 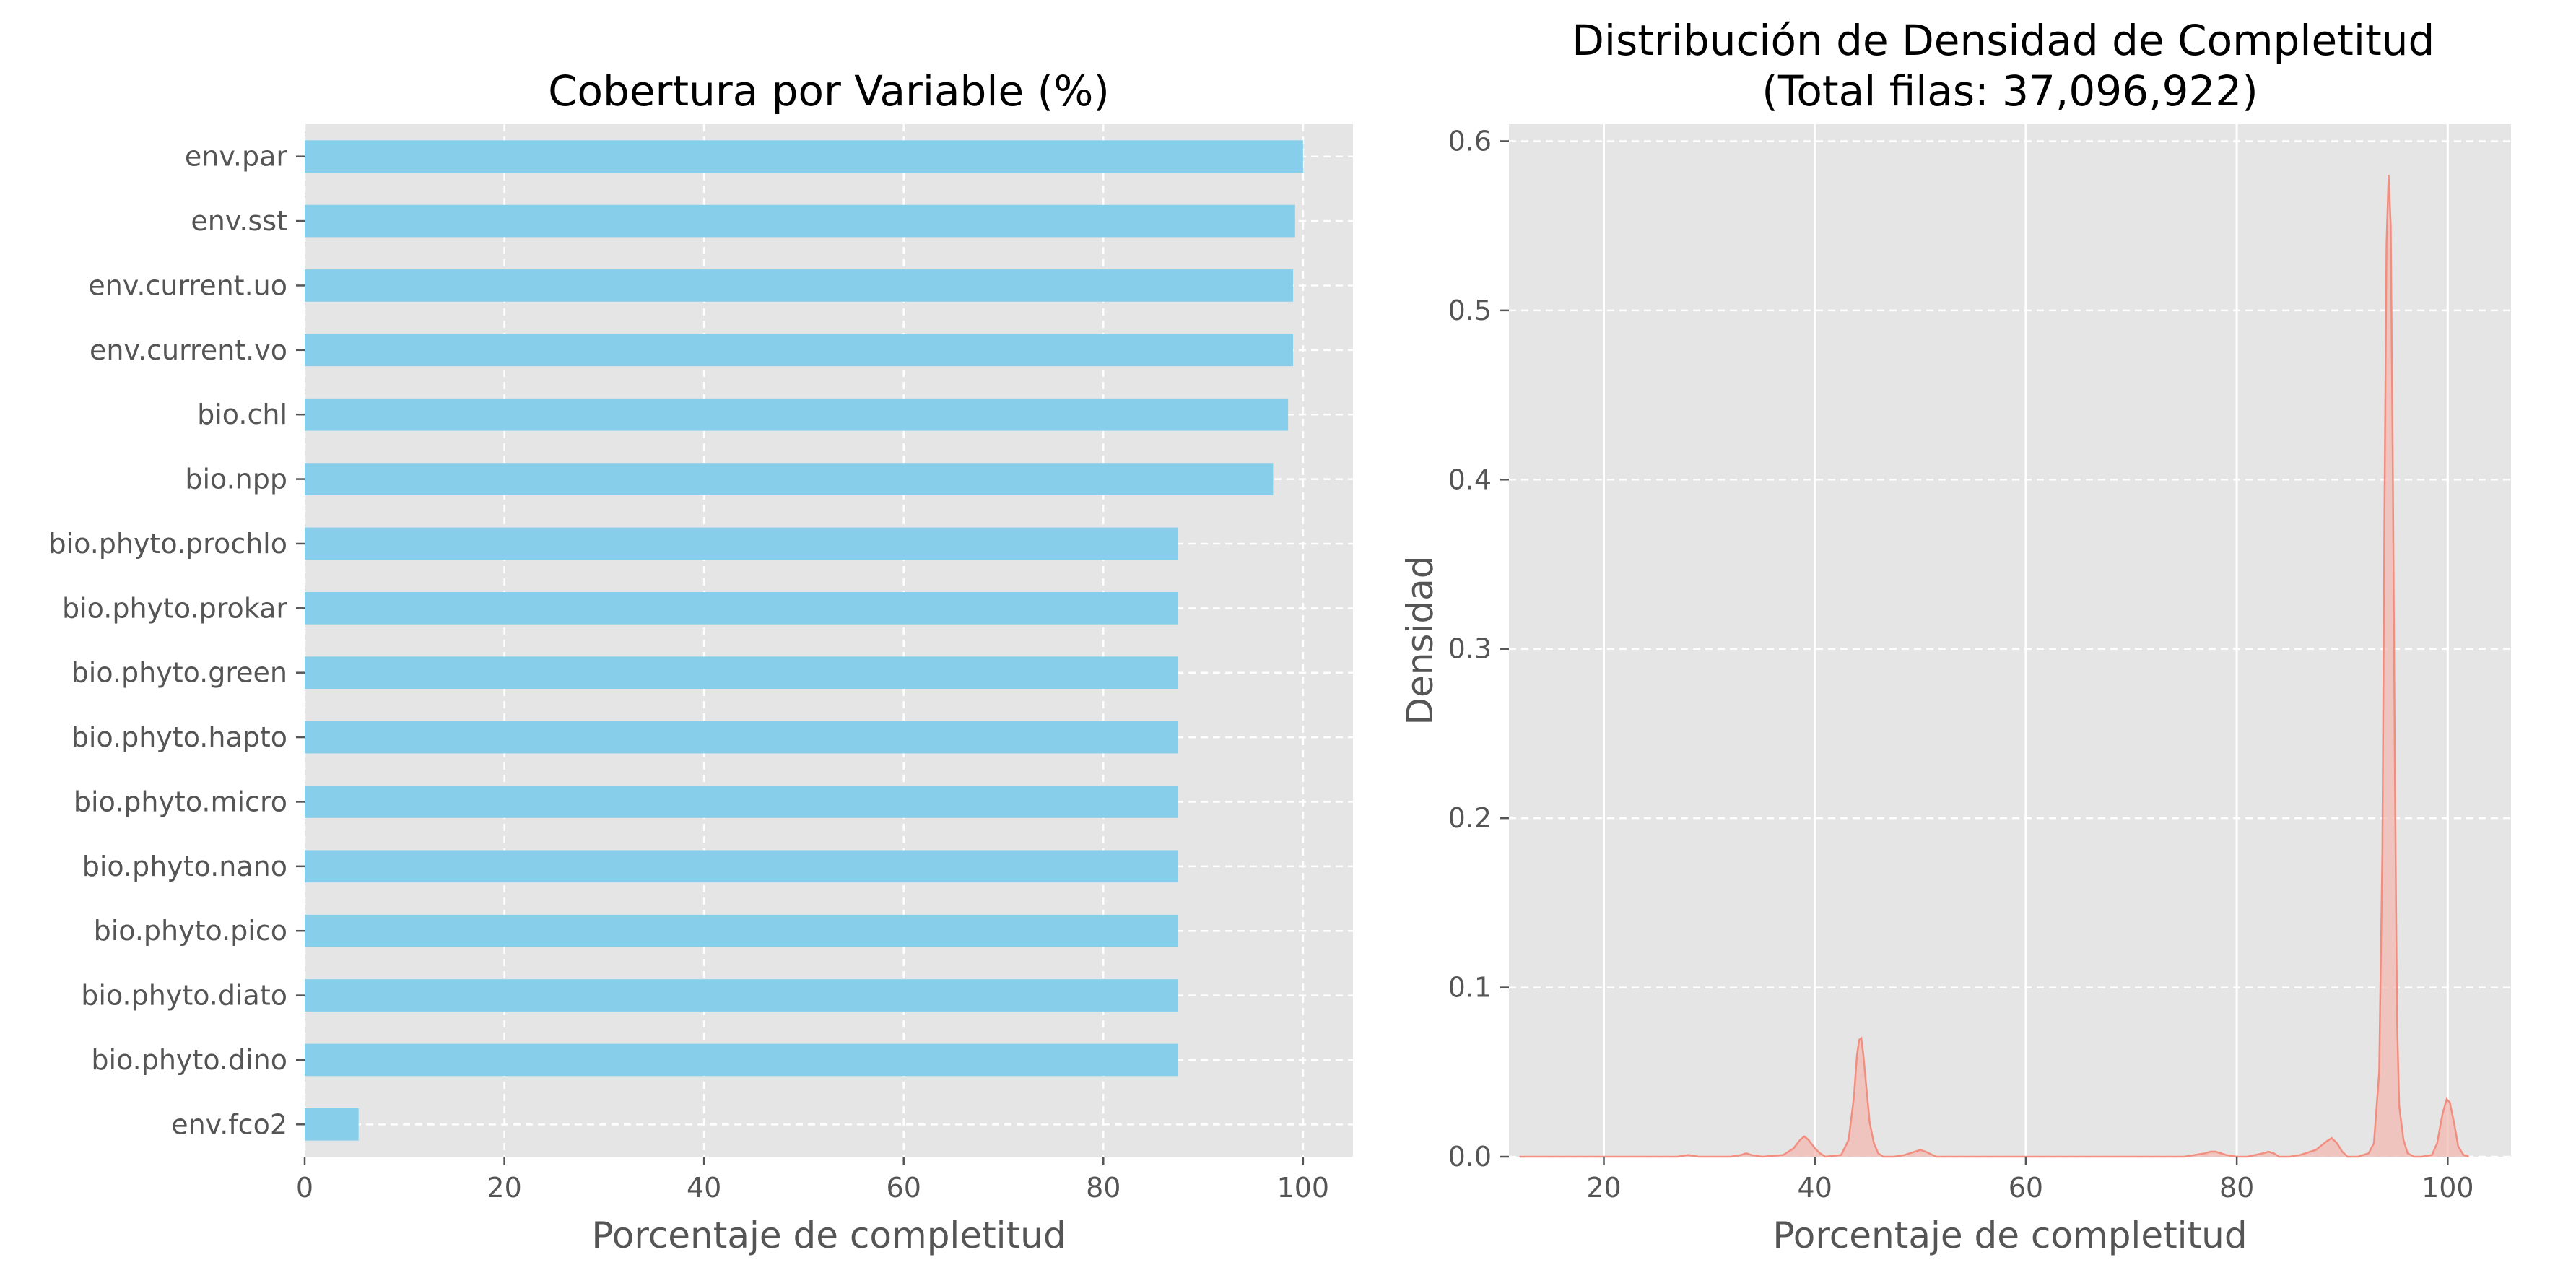 I want to click on category-label: env.current.vo, so click(x=189, y=350).